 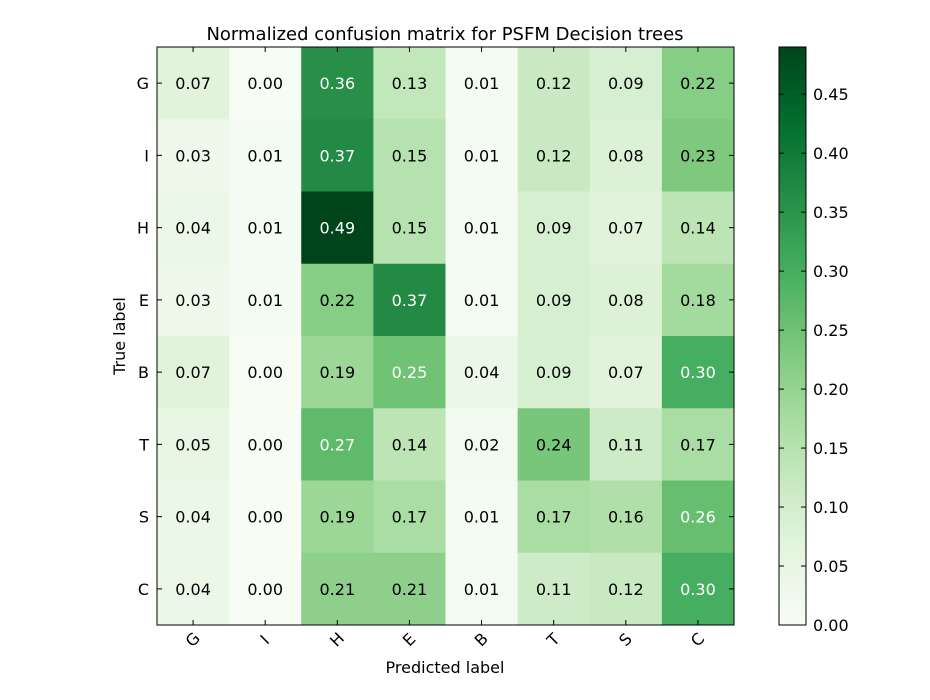 I want to click on cell-value-label: 0.18, so click(x=698, y=300).